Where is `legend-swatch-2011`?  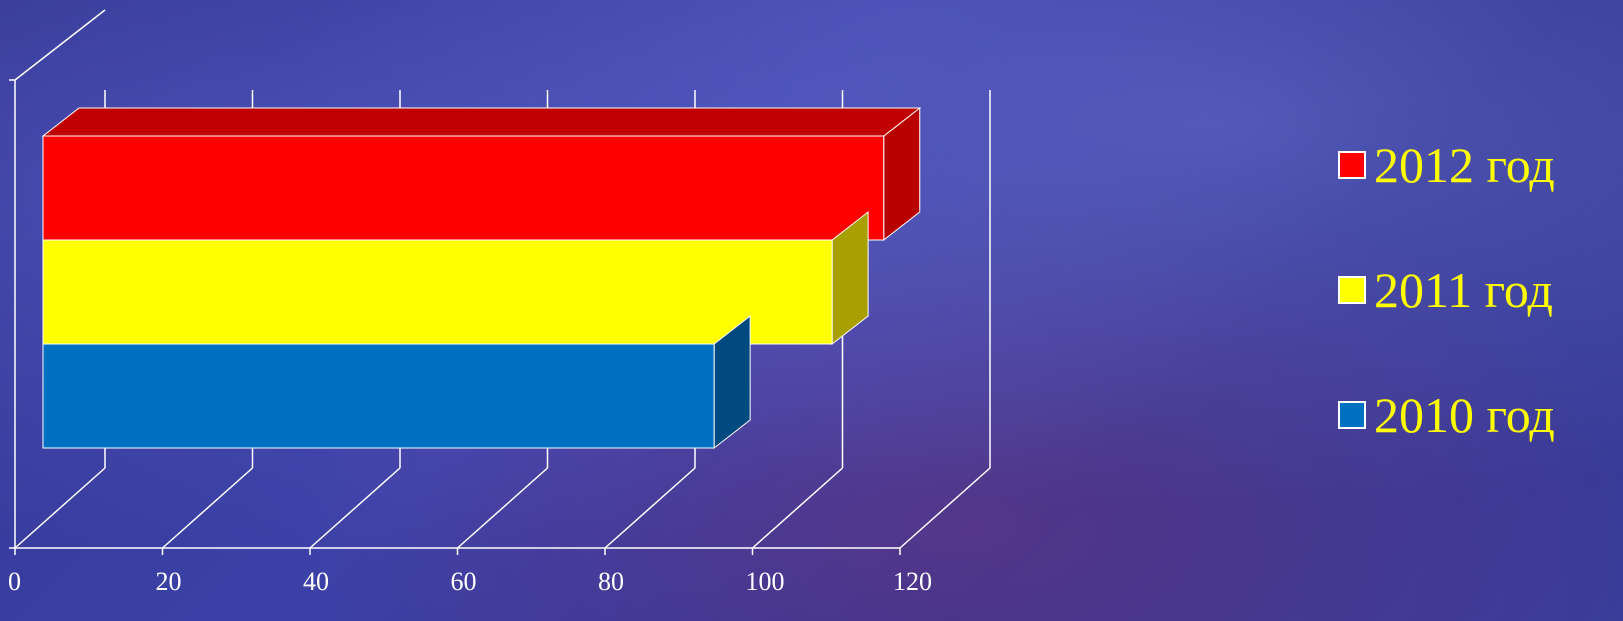 legend-swatch-2011 is located at coordinates (1352, 290).